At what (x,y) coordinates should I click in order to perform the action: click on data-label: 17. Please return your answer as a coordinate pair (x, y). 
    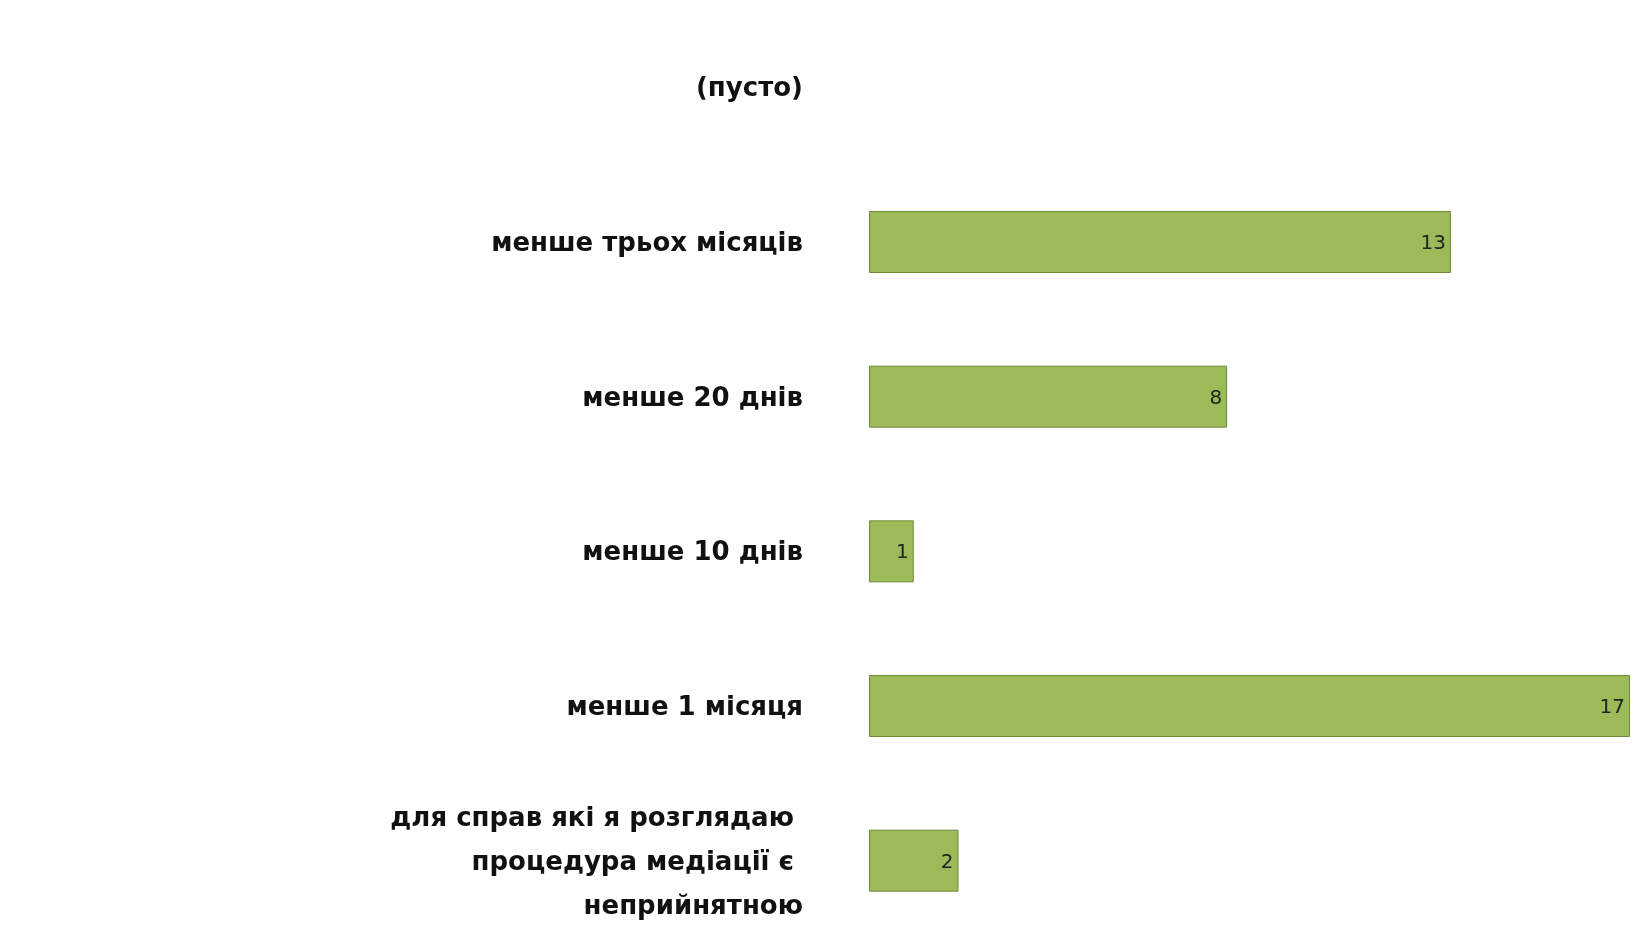
    Looking at the image, I should click on (1612, 706).